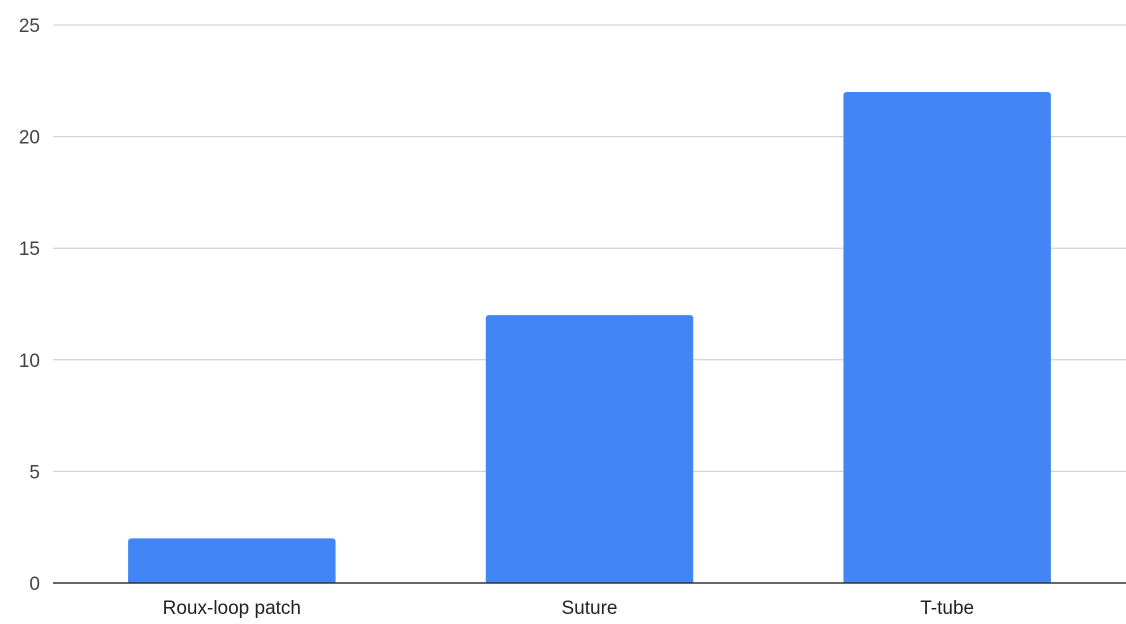 This screenshot has height=624, width=1126. What do you see at coordinates (590, 608) in the screenshot?
I see `x-category-label: Suture` at bounding box center [590, 608].